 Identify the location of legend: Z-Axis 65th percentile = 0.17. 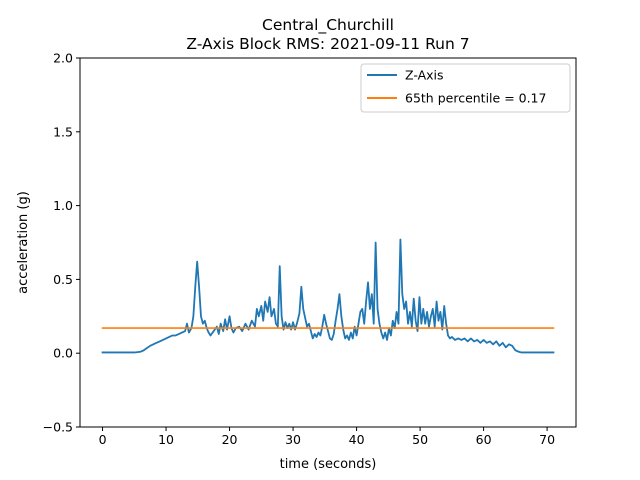
(465, 88).